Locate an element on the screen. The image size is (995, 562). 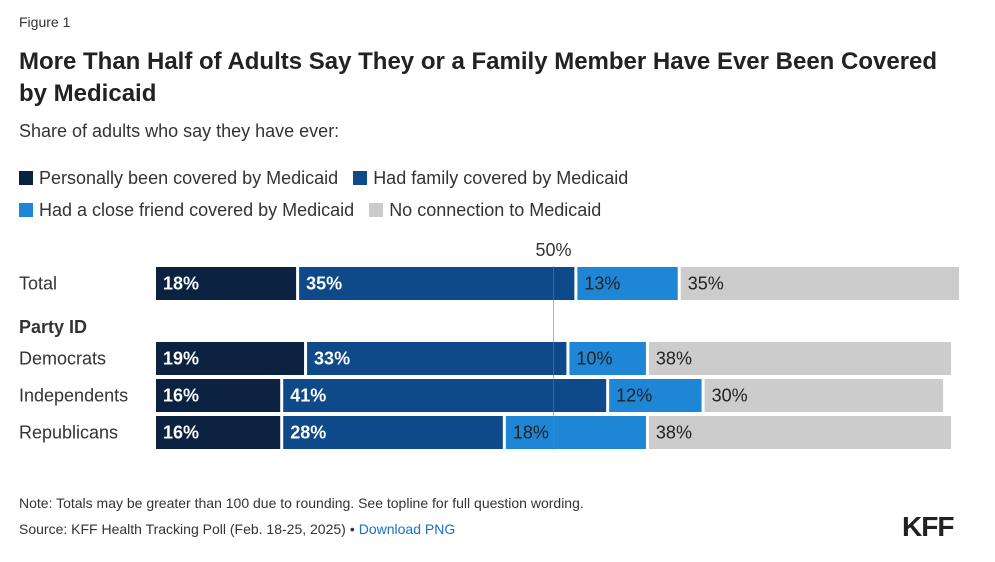
data-label-friend: 10% is located at coordinates (594, 358).